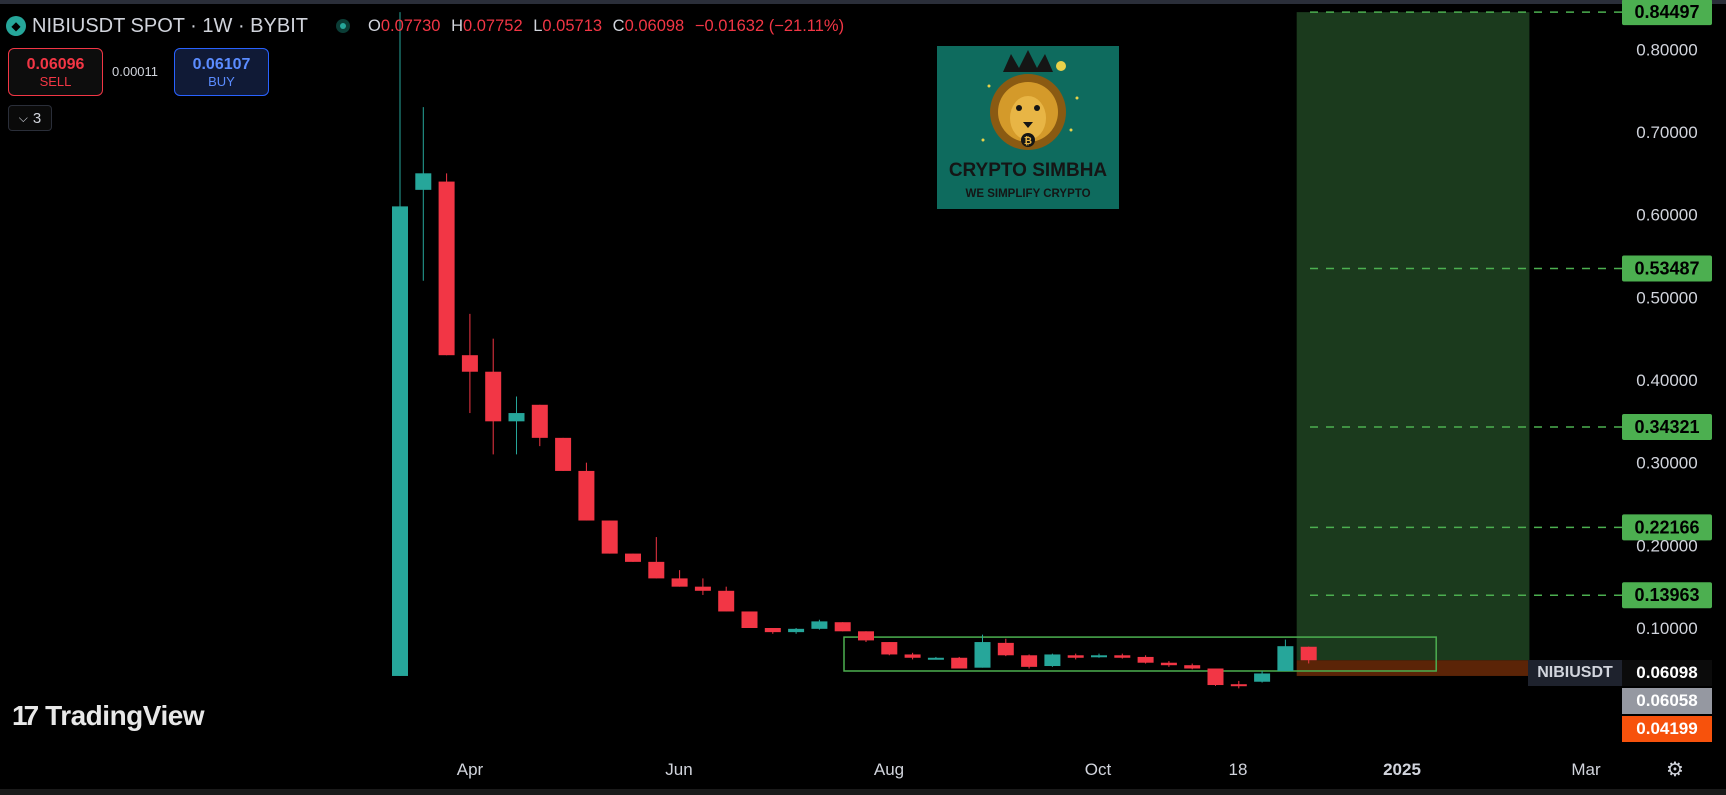 The image size is (1726, 795). Describe the element at coordinates (221, 81) in the screenshot. I see `buy-label: BUY` at that location.